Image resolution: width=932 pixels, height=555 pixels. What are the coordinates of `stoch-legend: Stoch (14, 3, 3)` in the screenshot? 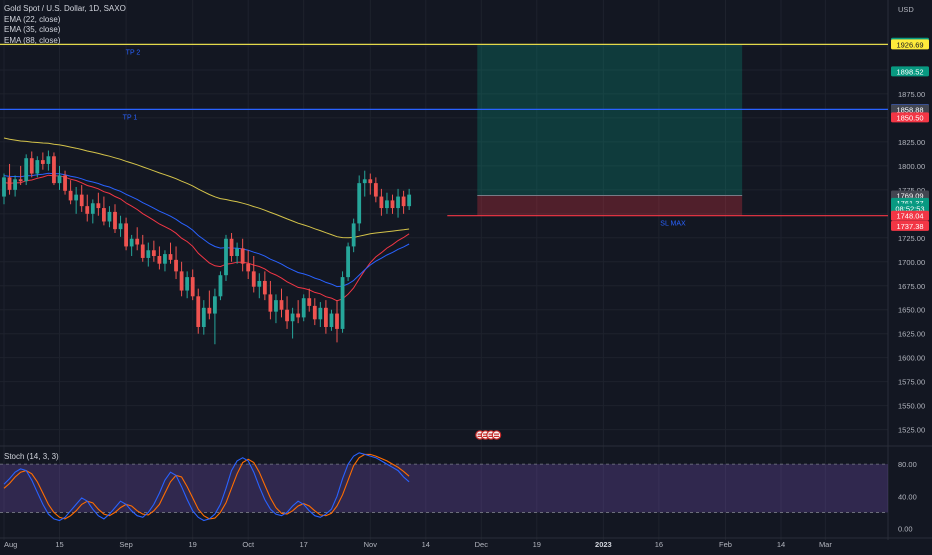 It's located at (31, 456).